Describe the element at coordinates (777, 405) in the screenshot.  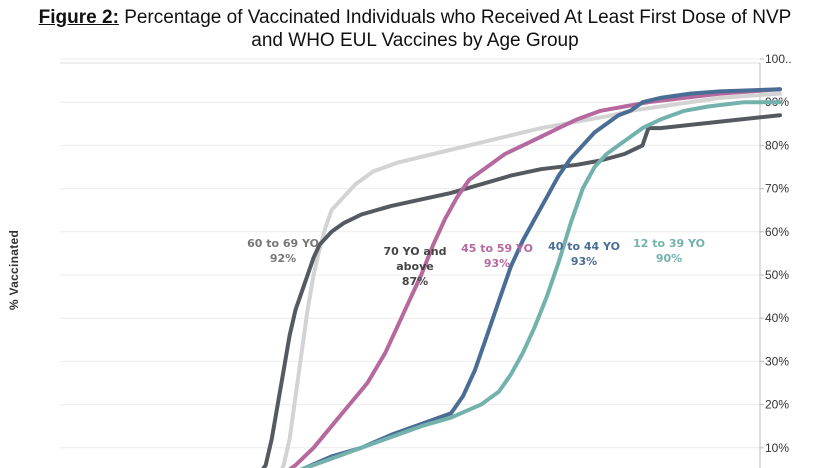
I see `y-tick-label: 20%` at that location.